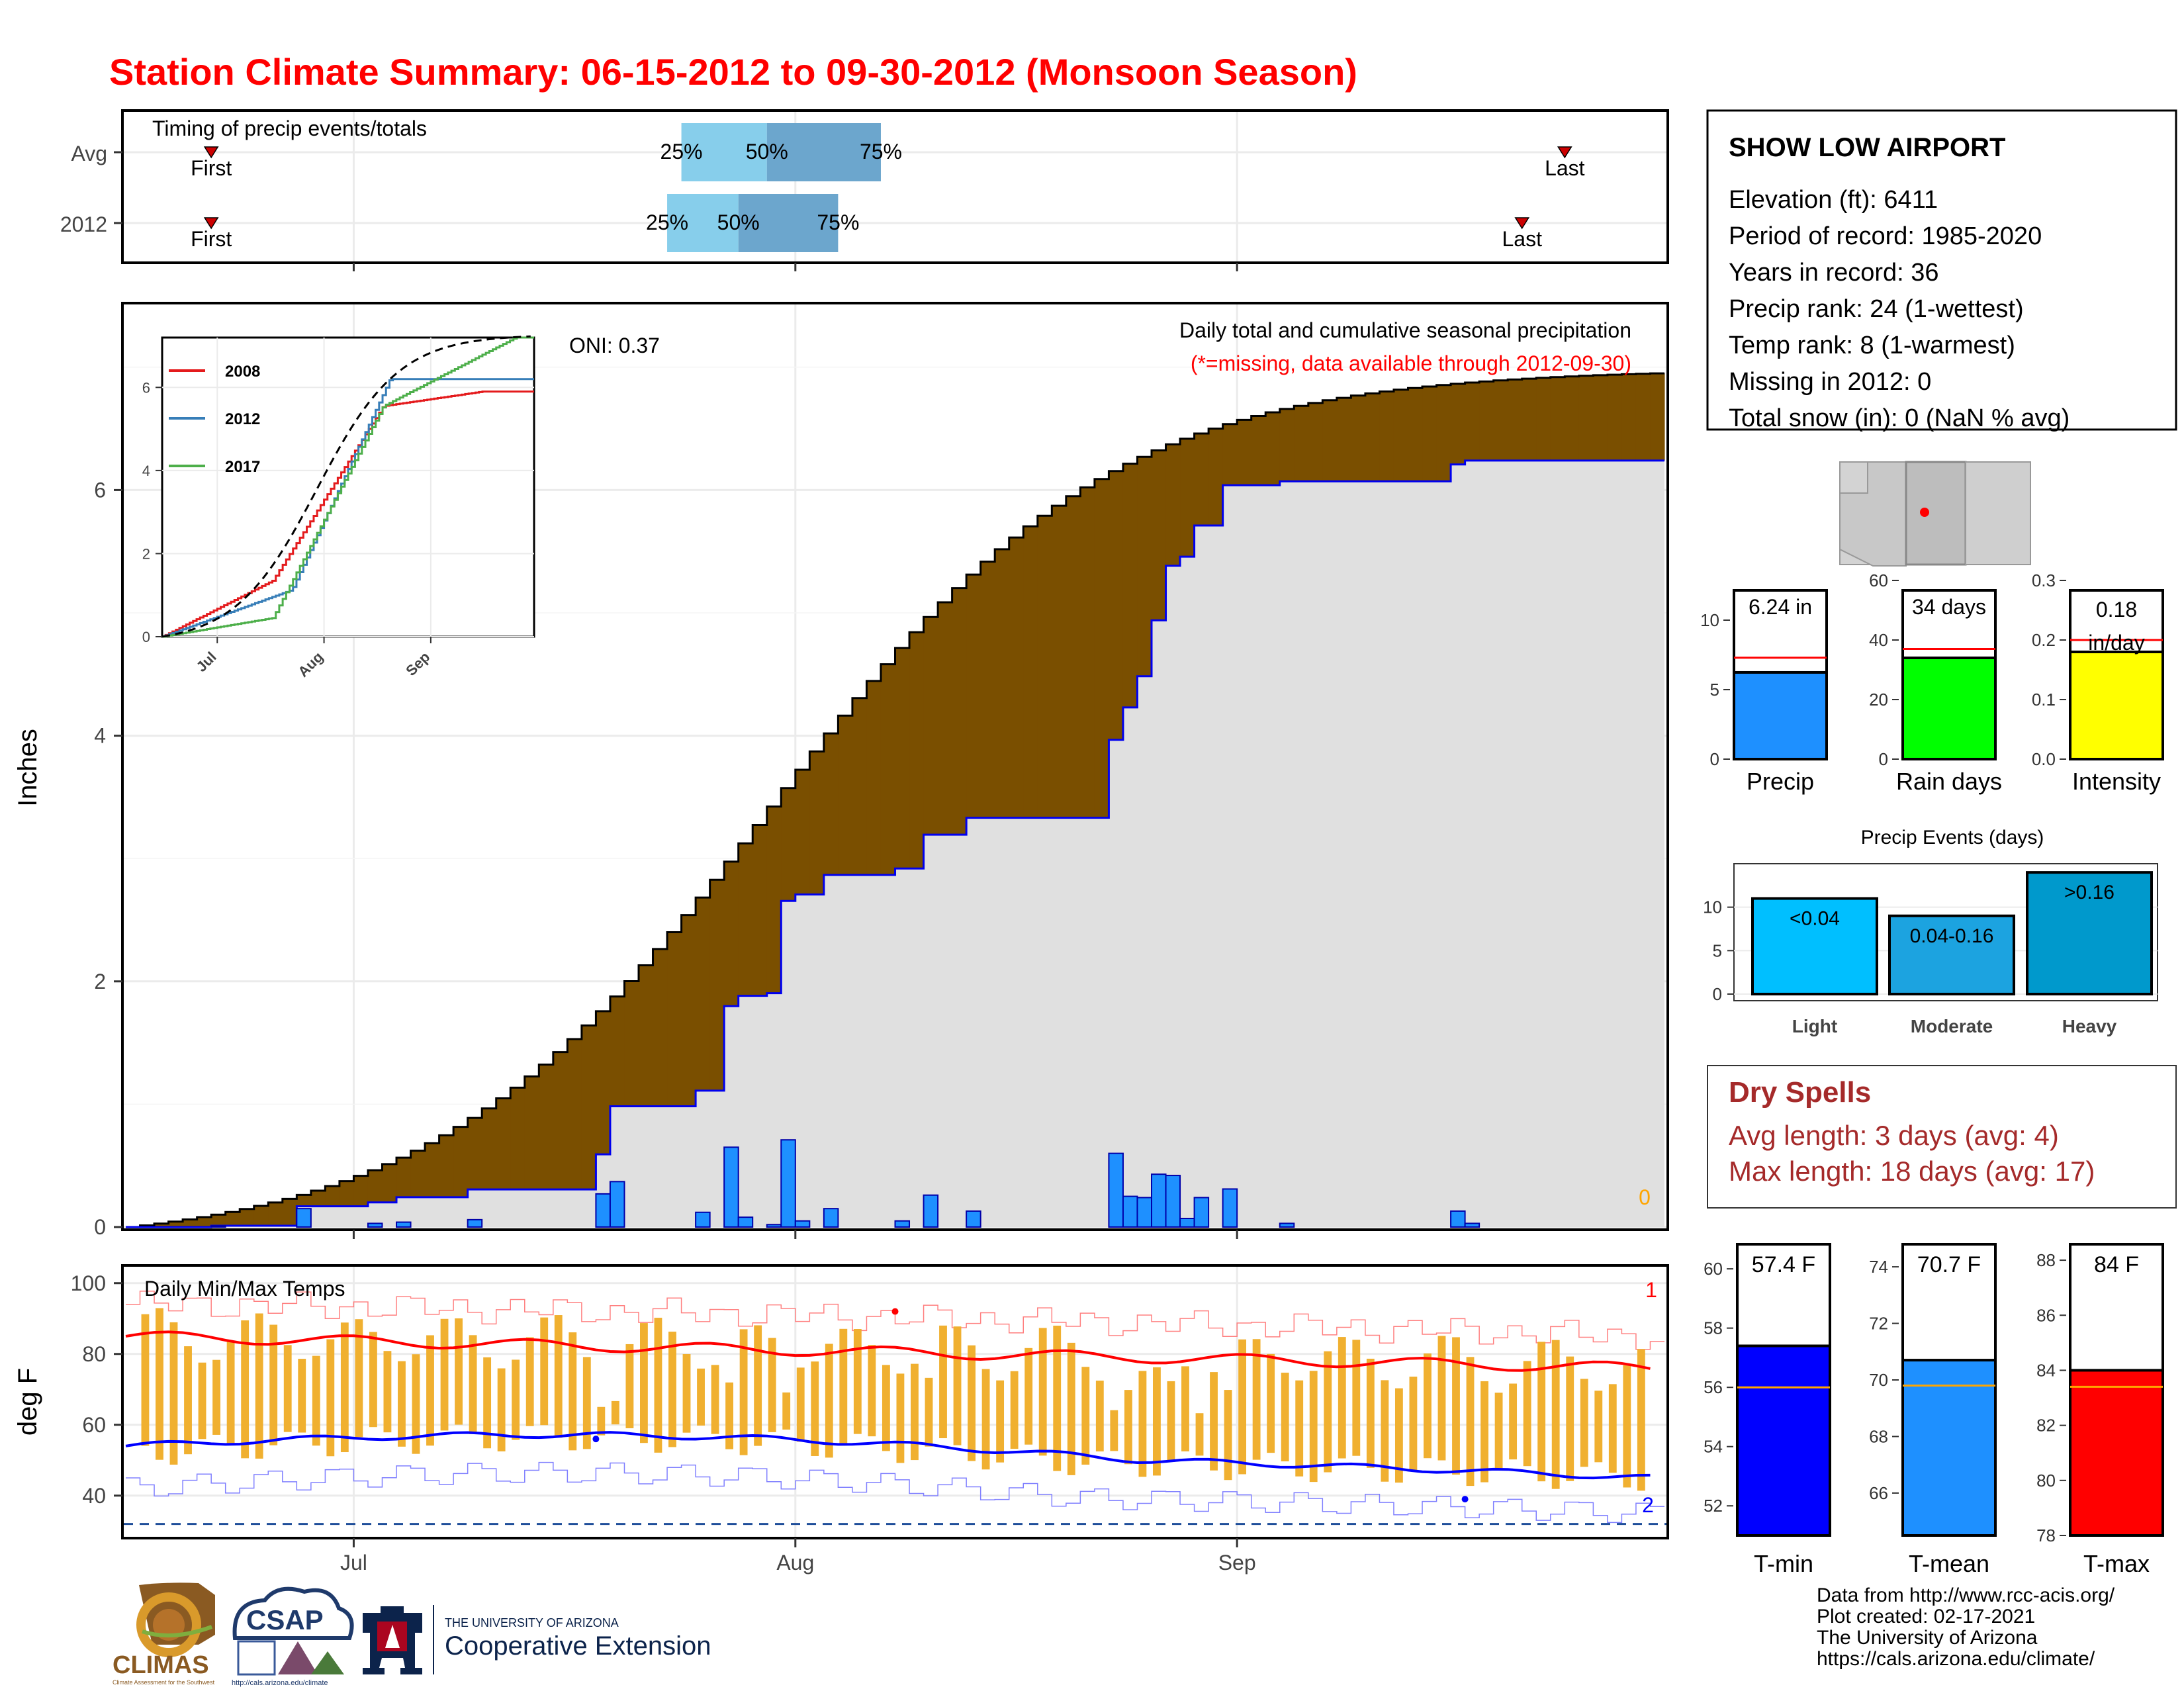 The width and height of the screenshot is (2184, 1691). I want to click on inset-legend-label: 2008, so click(242, 372).